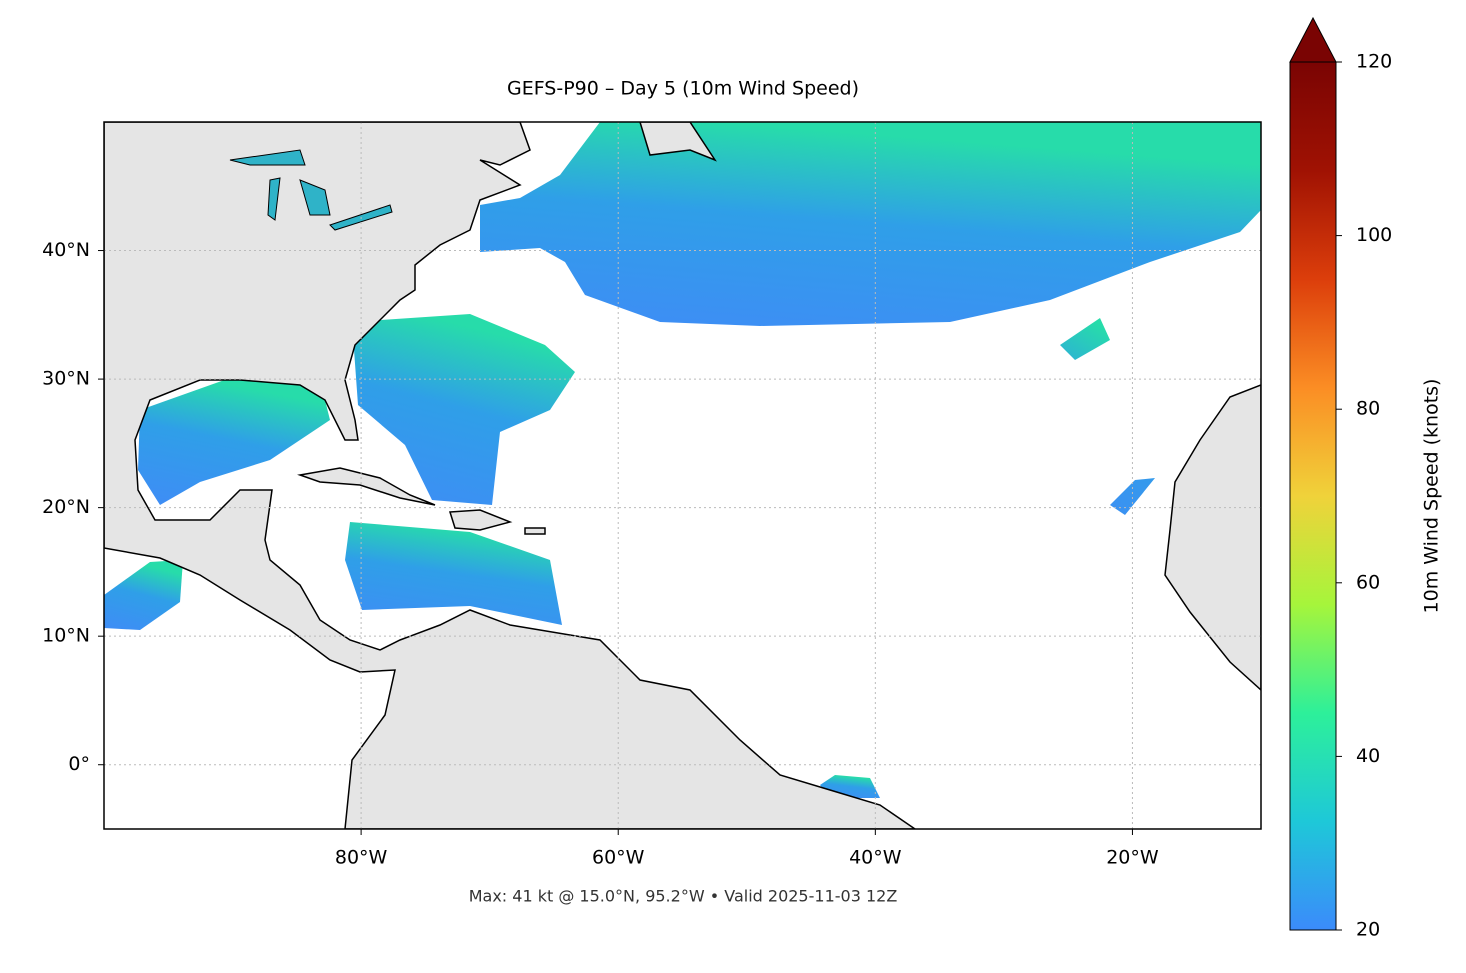  What do you see at coordinates (683, 89) in the screenshot?
I see `map-title: GEFS-P90 – Day 5 (10m Wind Speed)` at bounding box center [683, 89].